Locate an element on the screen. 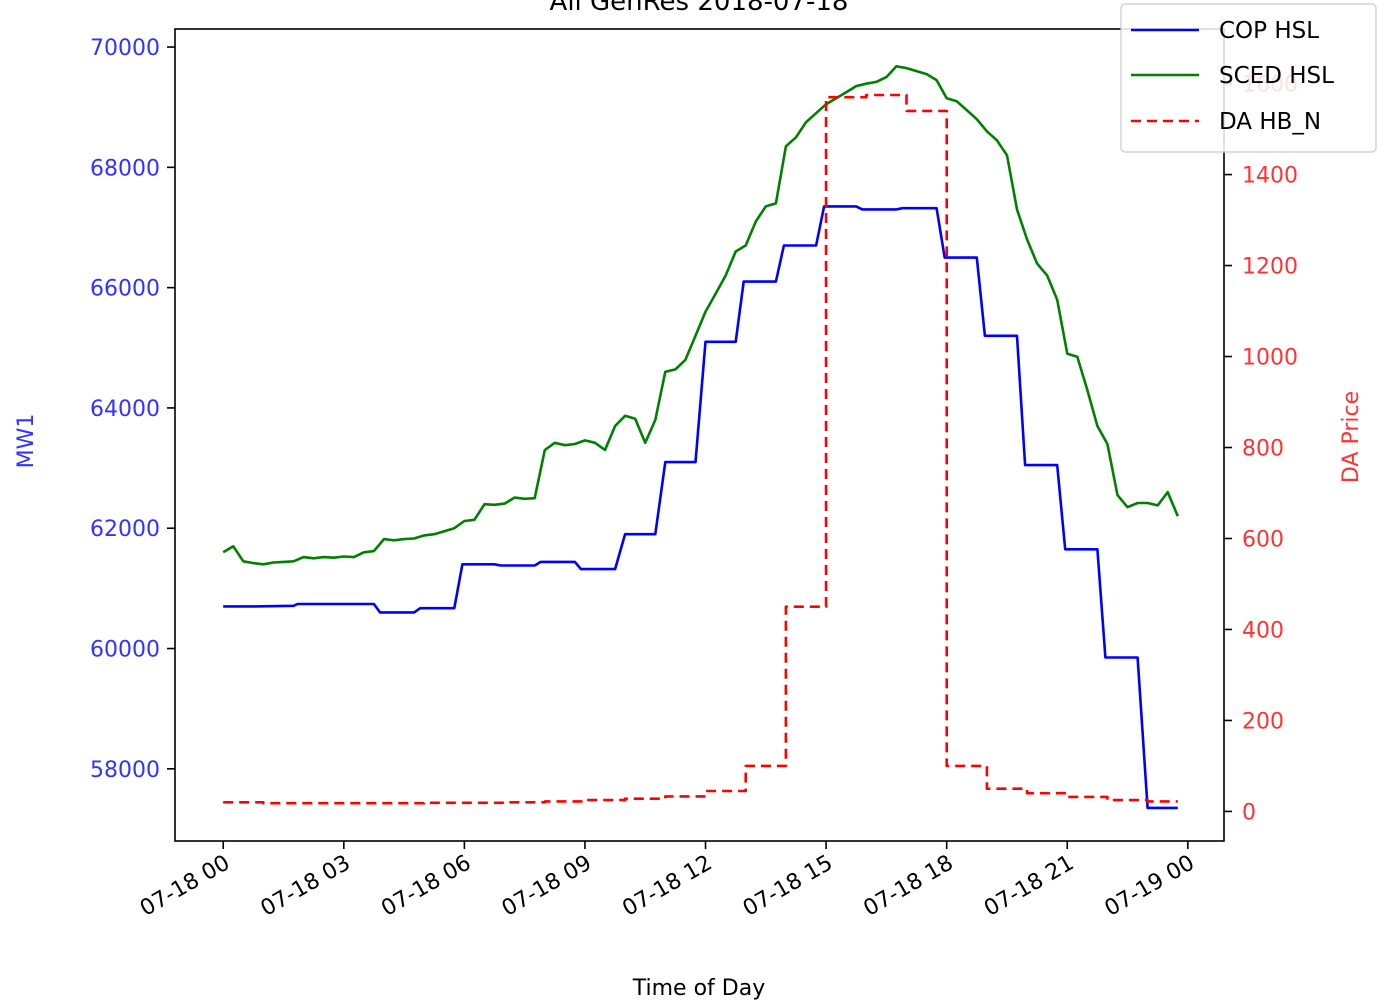 The image size is (1378, 1005). y-right-tick-label: 1400 is located at coordinates (1270, 176).